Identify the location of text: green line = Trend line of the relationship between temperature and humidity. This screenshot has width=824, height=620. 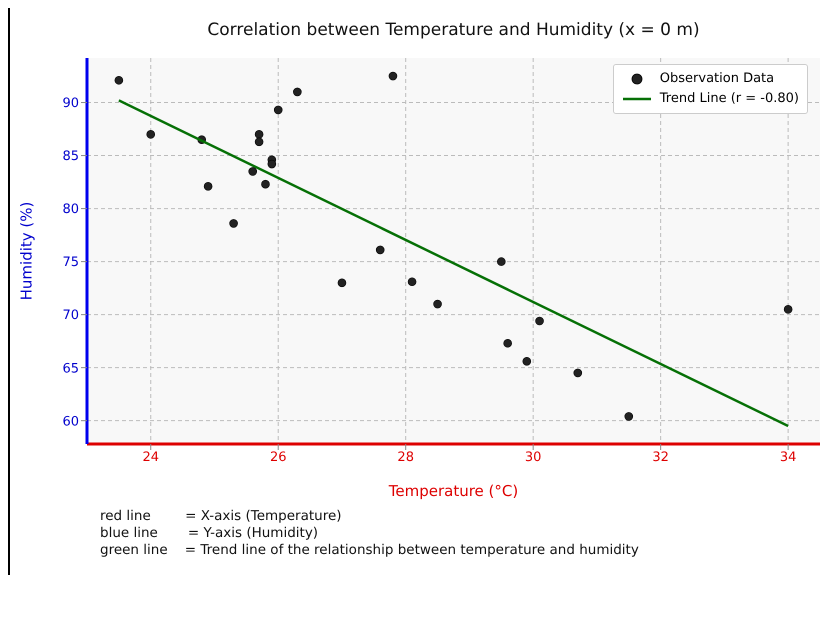
(370, 550).